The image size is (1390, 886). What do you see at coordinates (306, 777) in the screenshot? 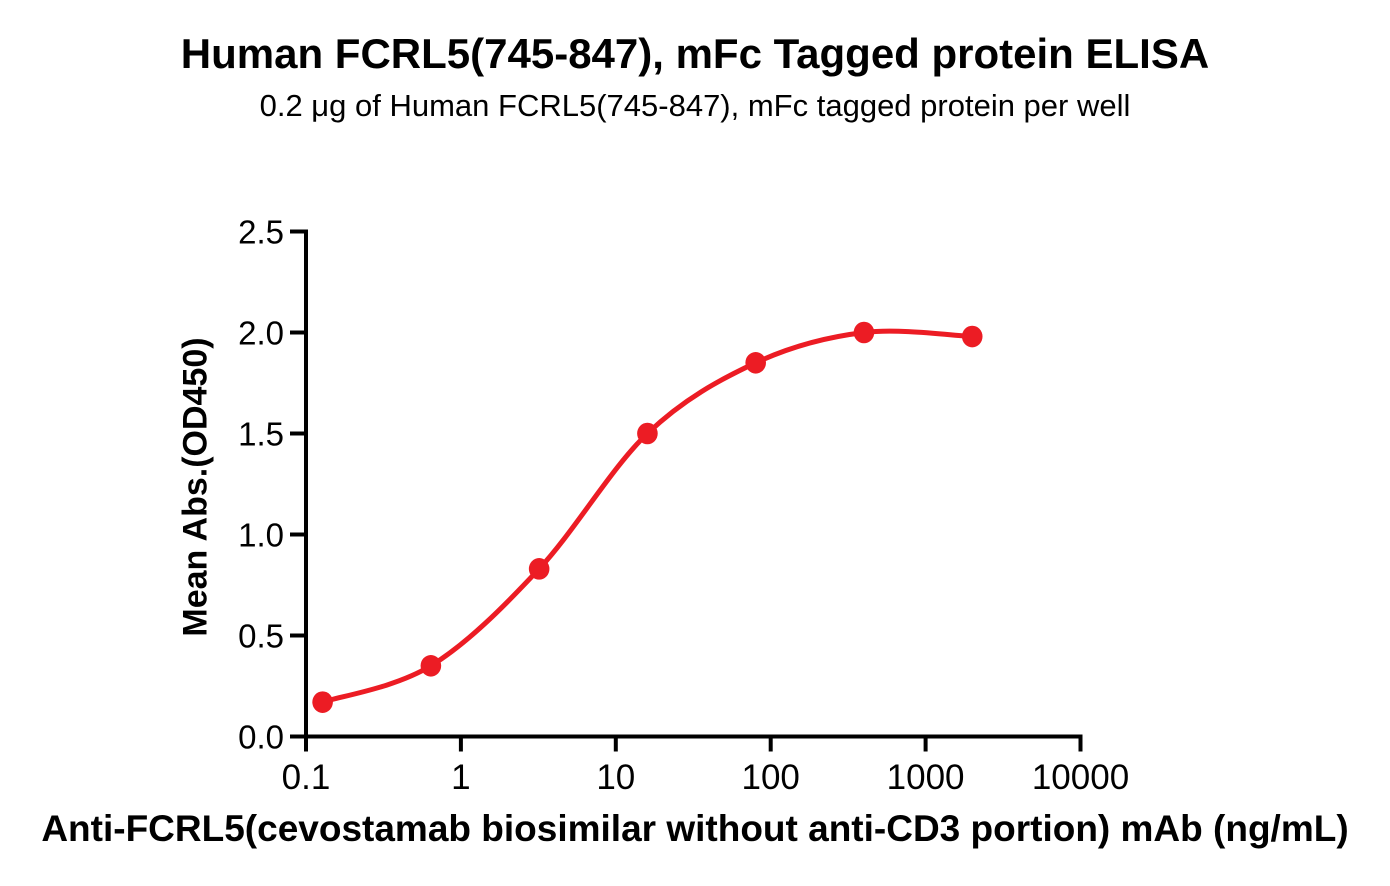
I see `x-tick-label: 0.1` at bounding box center [306, 777].